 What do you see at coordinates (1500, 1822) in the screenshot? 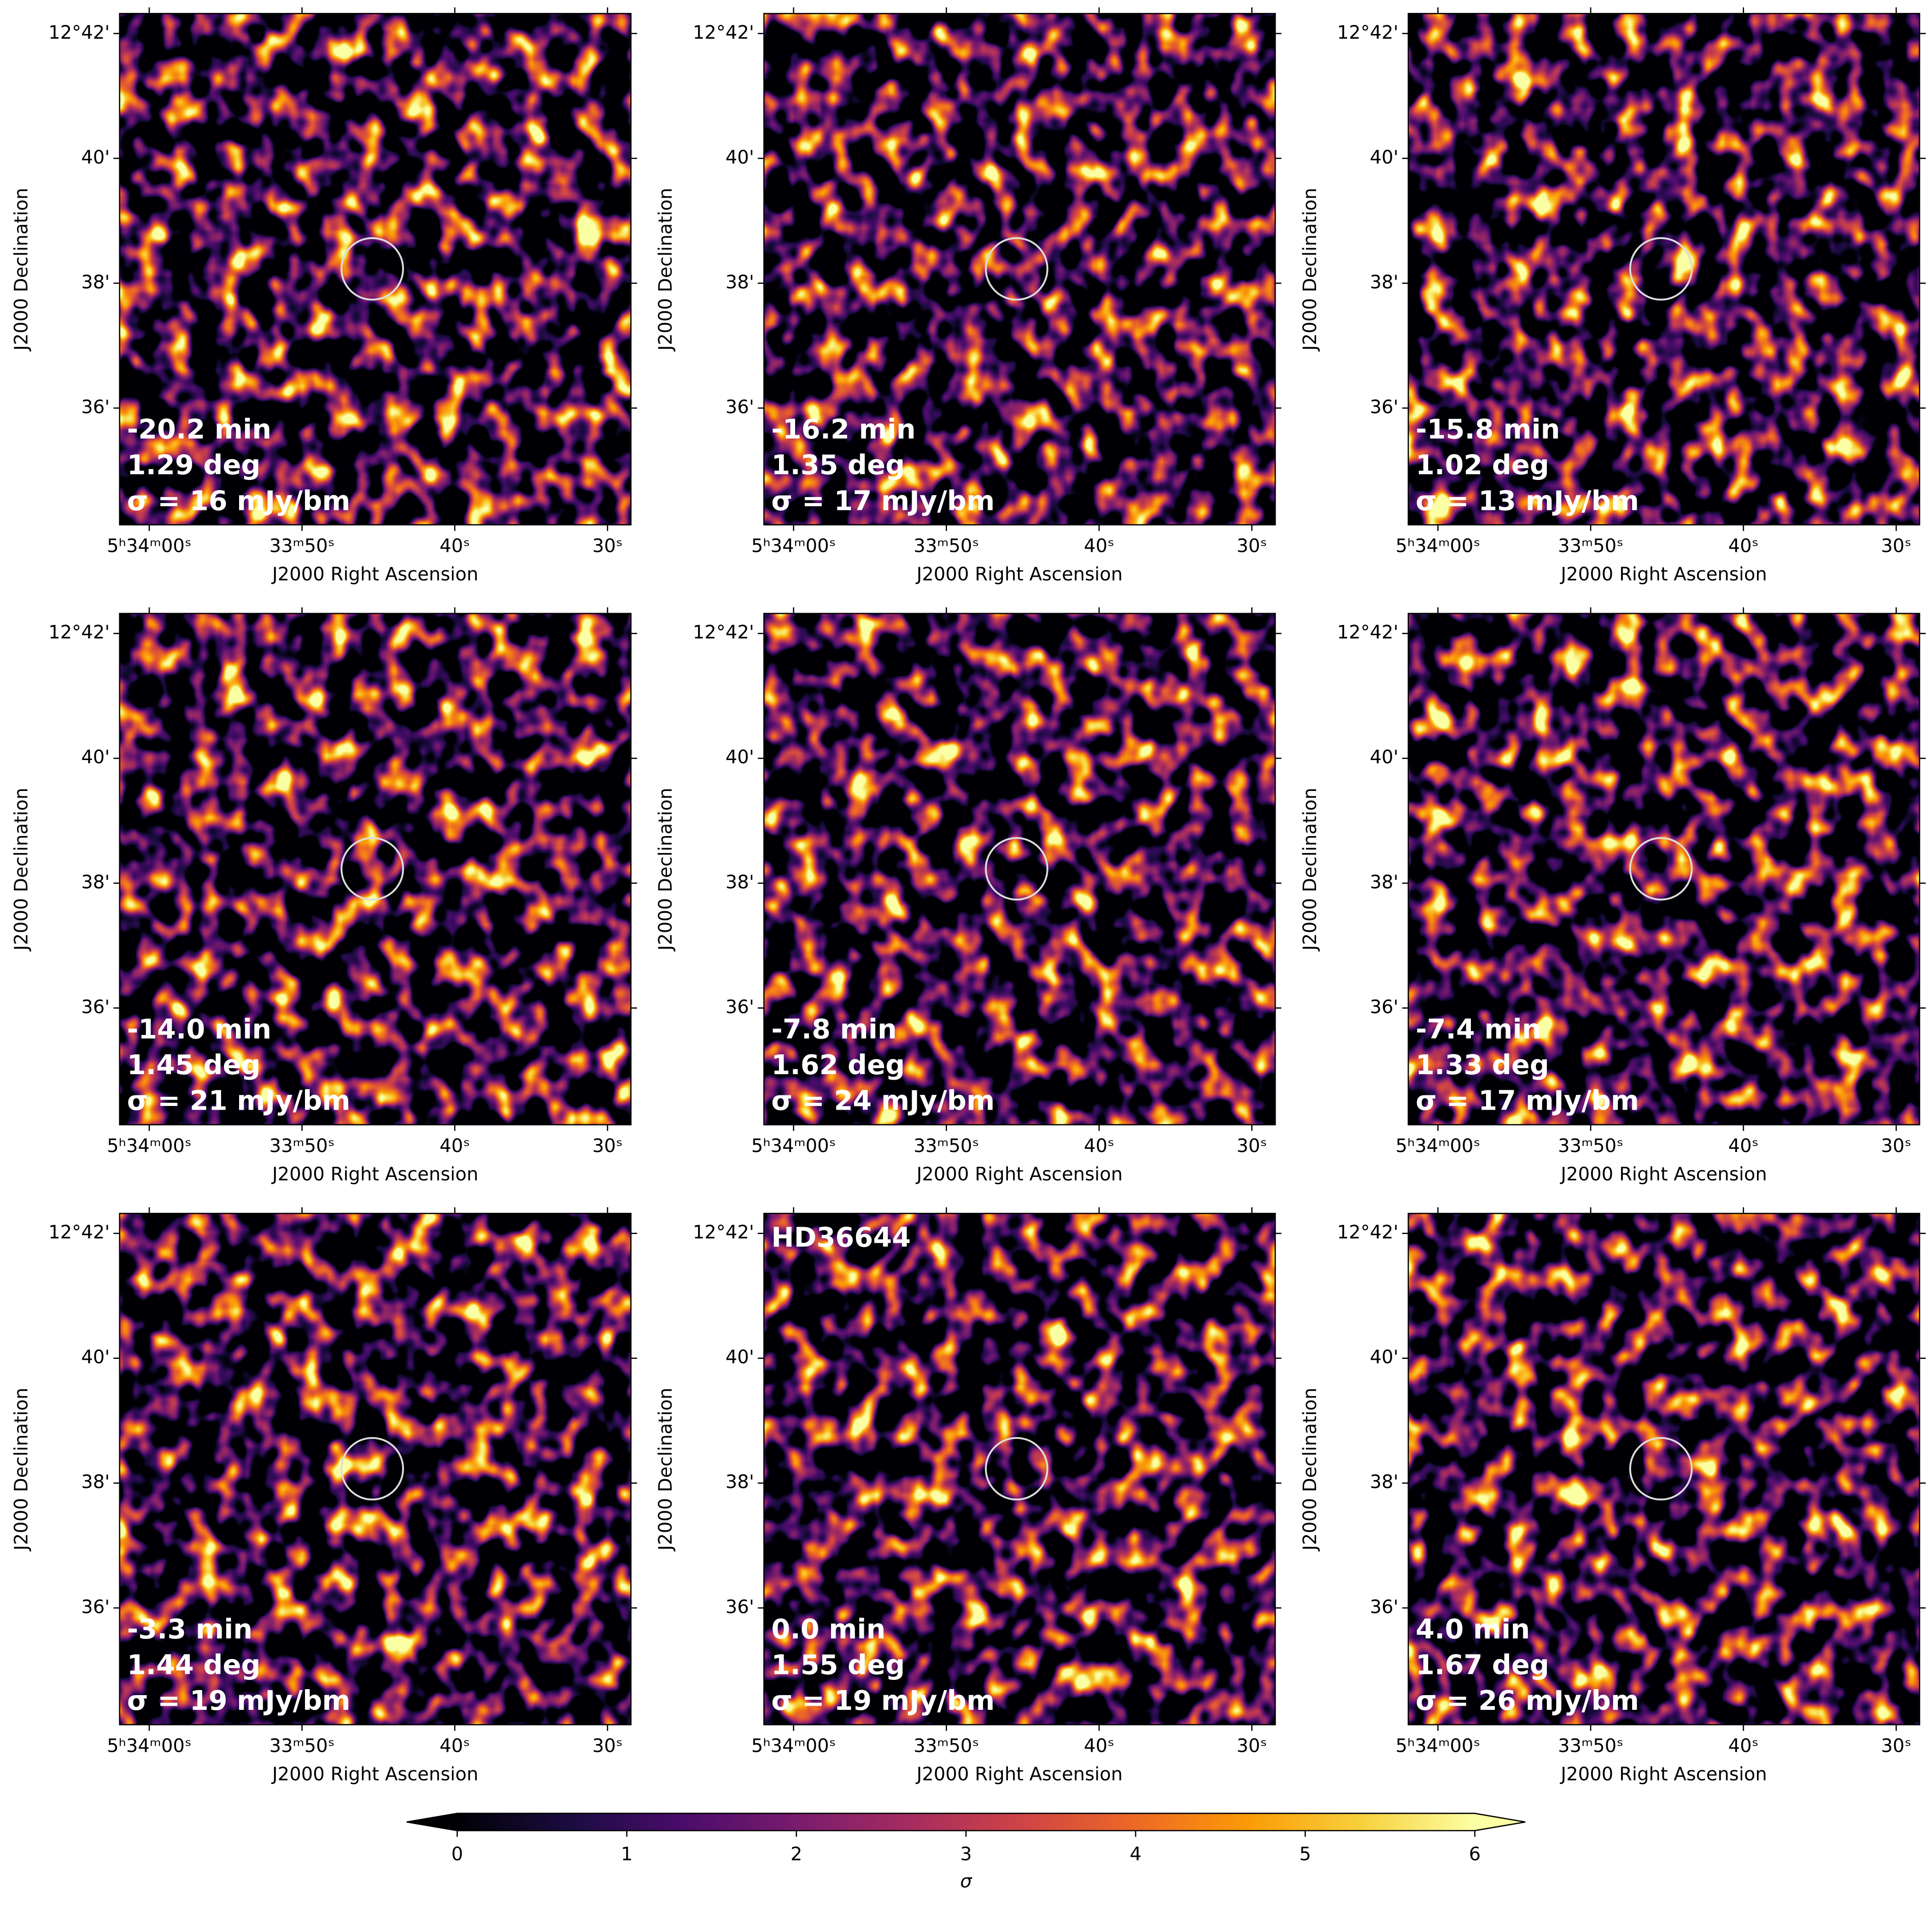
I see `colorbar-extend-high` at bounding box center [1500, 1822].